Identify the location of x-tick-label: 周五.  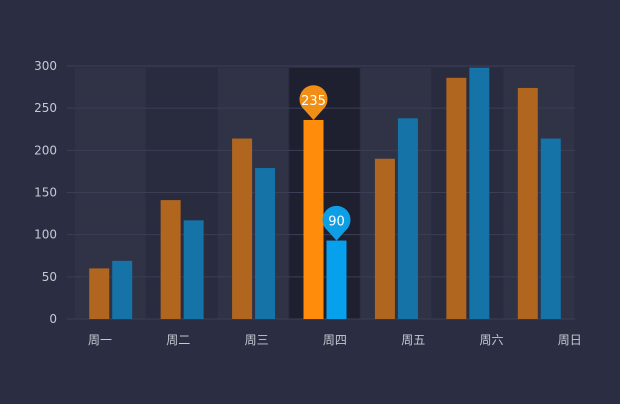
(413, 340).